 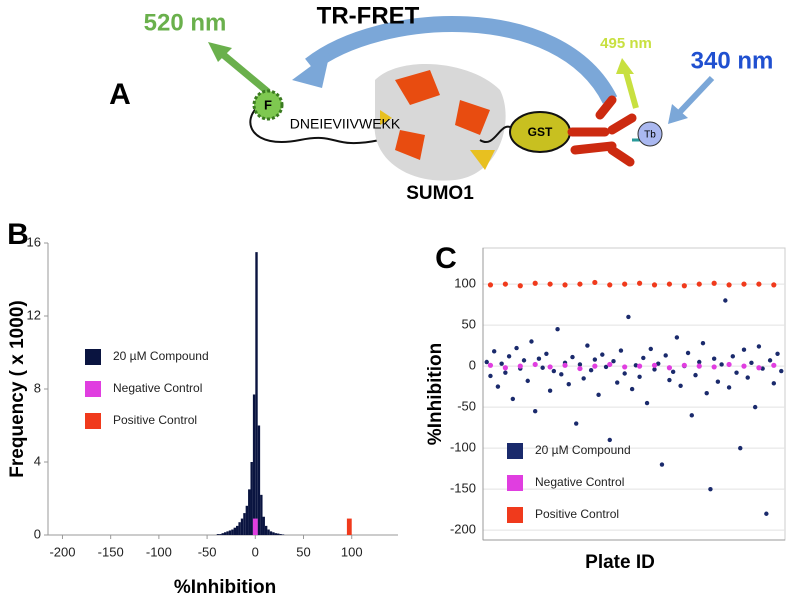 I want to click on peptide-chain, so click(x=315, y=124).